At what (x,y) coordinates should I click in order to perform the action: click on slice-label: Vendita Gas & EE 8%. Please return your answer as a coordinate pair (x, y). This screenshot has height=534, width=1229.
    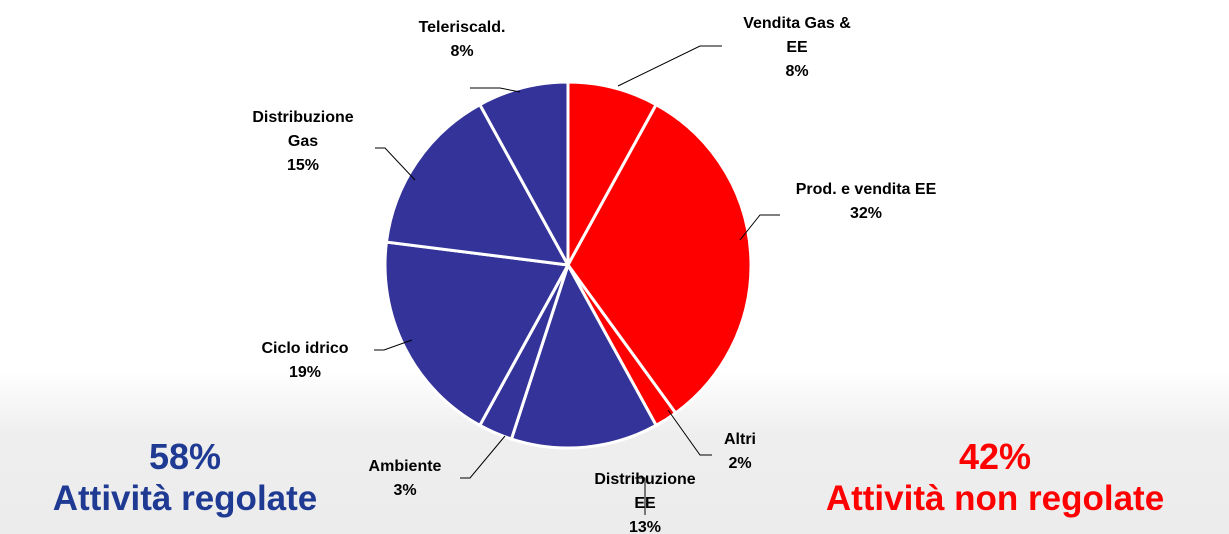
    Looking at the image, I should click on (797, 48).